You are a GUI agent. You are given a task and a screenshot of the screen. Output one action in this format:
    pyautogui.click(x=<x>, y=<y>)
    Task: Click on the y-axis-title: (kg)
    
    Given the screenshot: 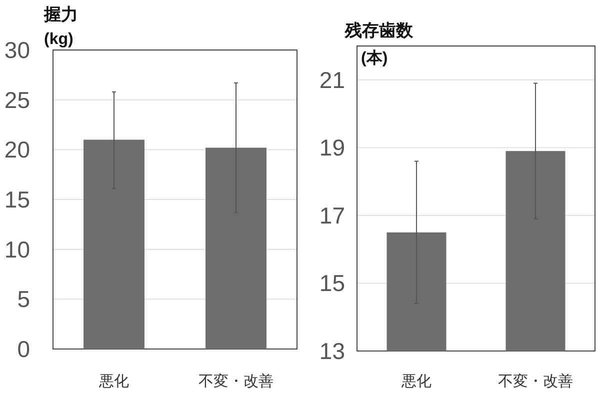 What is the action you would take?
    pyautogui.click(x=59, y=39)
    